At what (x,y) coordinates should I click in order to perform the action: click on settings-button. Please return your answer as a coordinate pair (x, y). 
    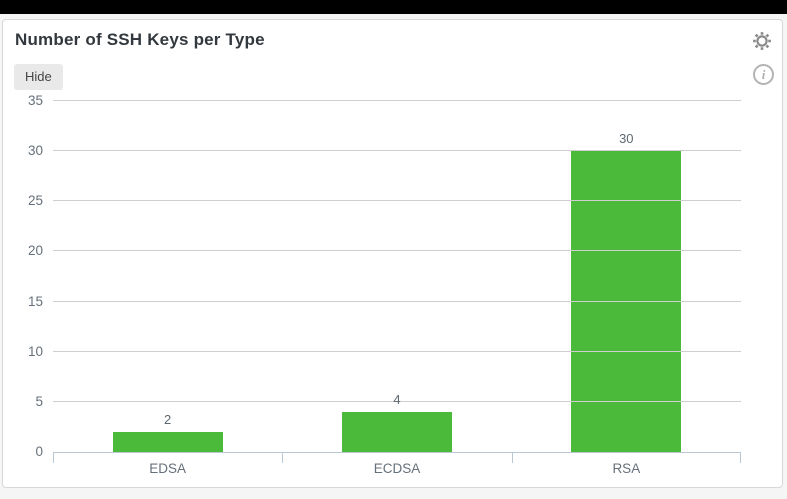
    Looking at the image, I should click on (762, 42).